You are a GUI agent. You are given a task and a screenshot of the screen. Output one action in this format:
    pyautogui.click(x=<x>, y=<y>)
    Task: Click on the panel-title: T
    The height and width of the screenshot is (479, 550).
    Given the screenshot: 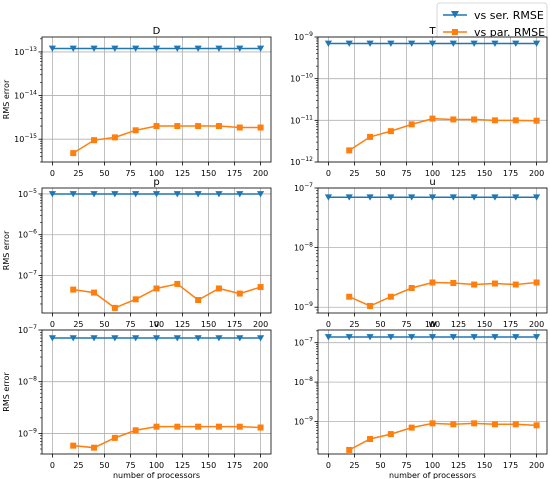 What is the action you would take?
    pyautogui.click(x=432, y=31)
    